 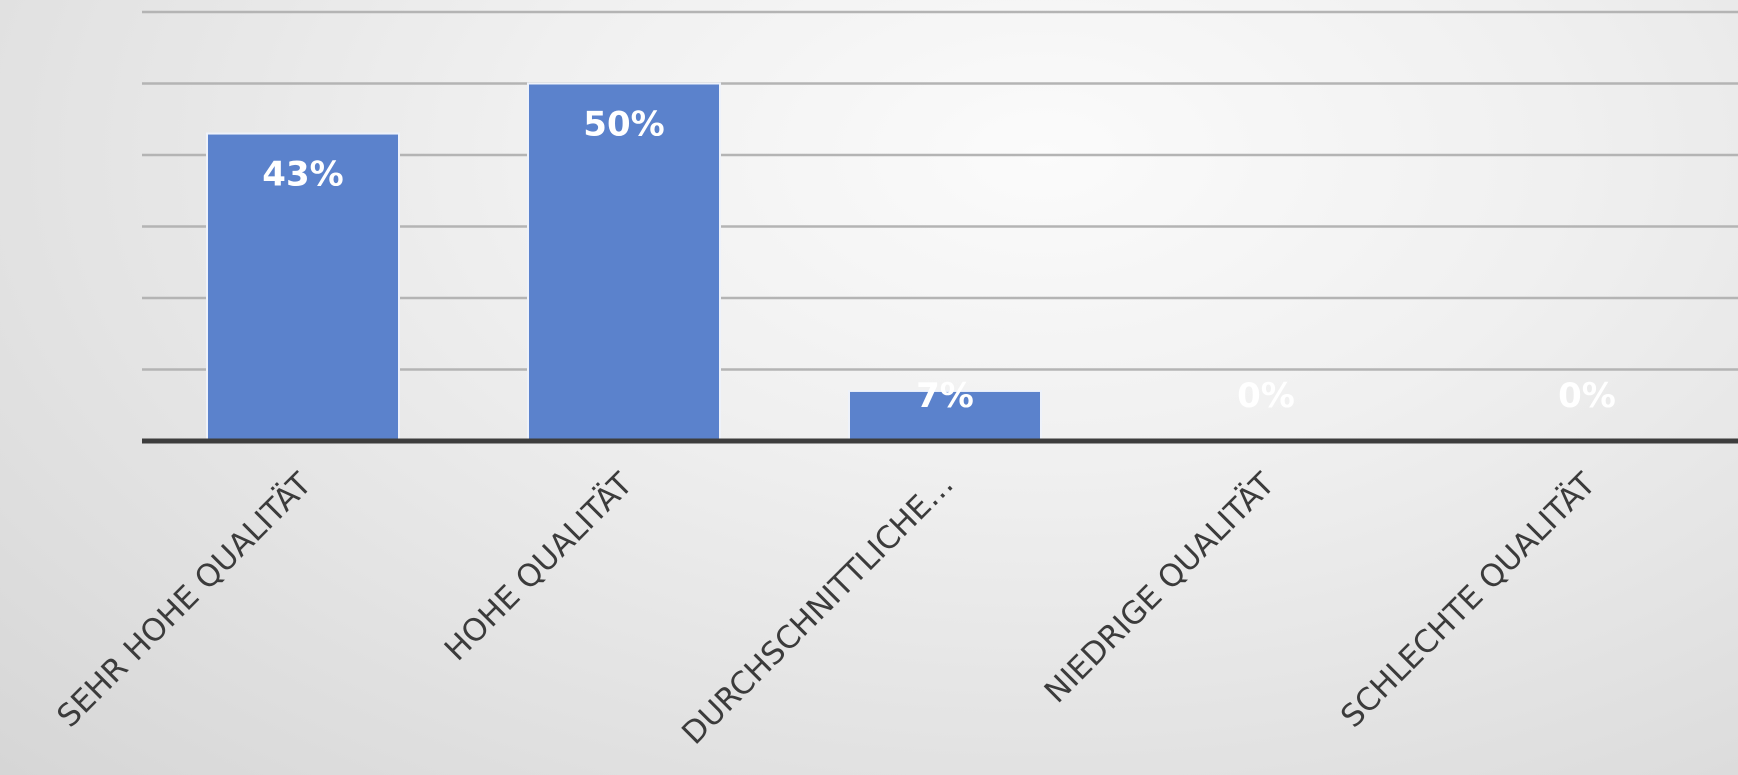 What do you see at coordinates (623, 125) in the screenshot?
I see `data-label: 50%` at bounding box center [623, 125].